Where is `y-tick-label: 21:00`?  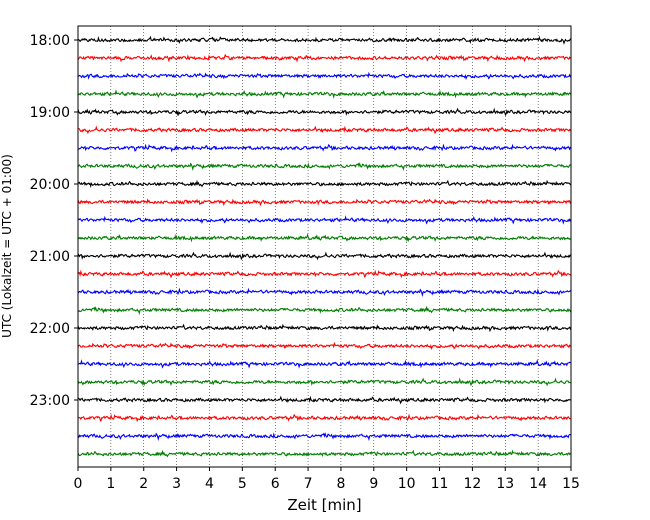
y-tick-label: 21:00 is located at coordinates (50, 257).